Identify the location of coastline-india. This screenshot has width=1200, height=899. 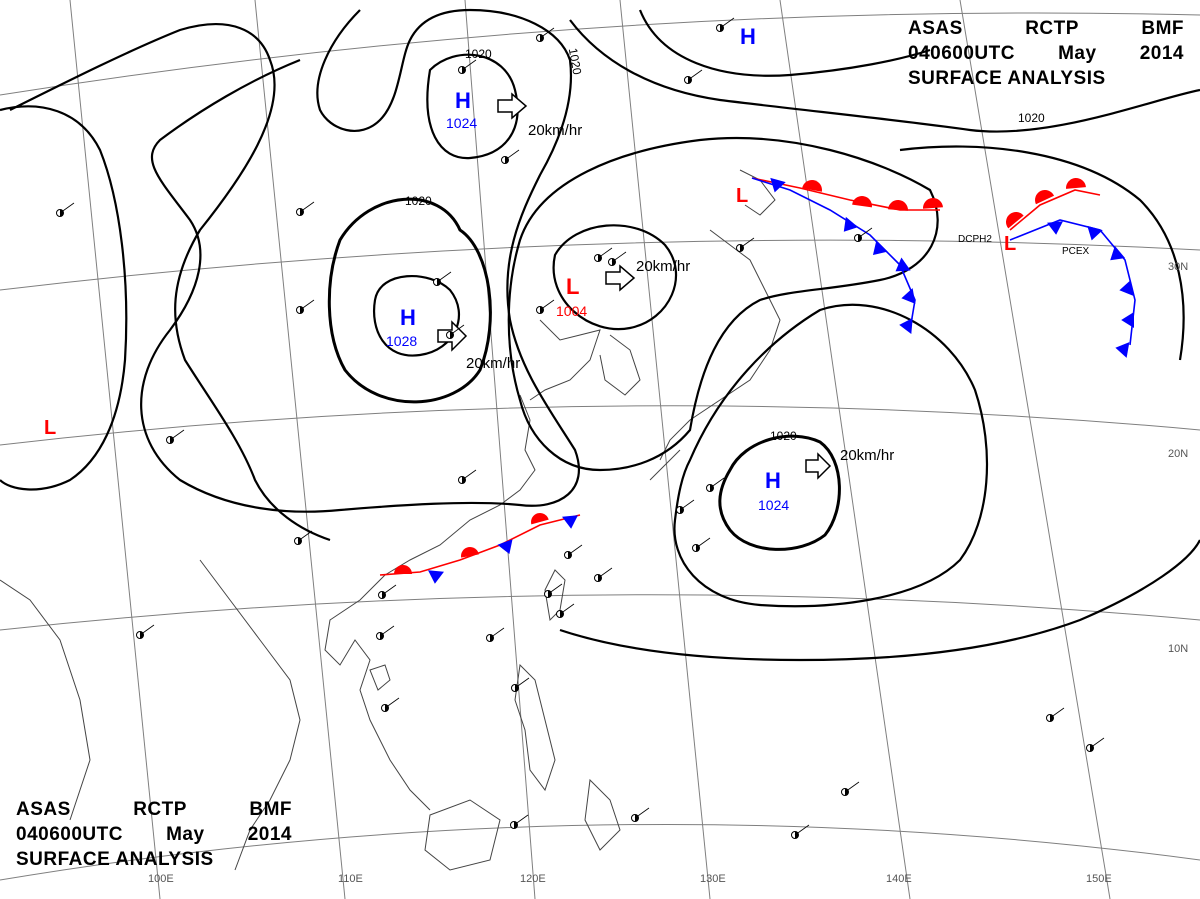
(45, 700).